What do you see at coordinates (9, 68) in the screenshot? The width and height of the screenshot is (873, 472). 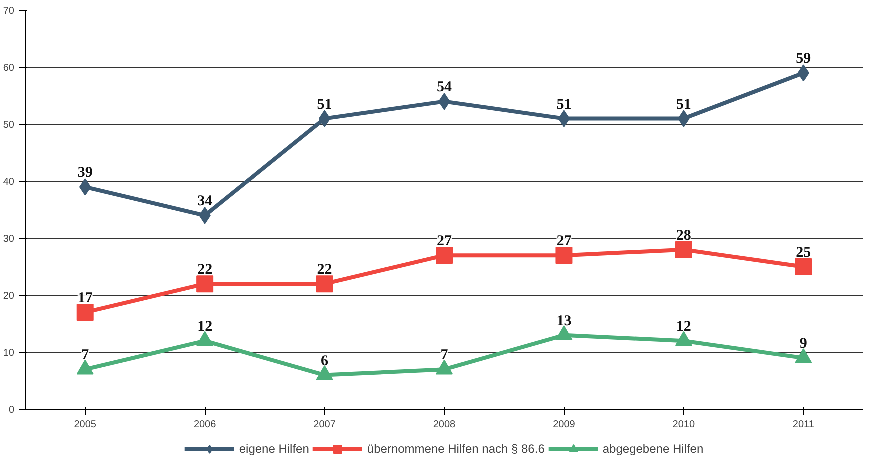 I see `y-tick-label: 60` at bounding box center [9, 68].